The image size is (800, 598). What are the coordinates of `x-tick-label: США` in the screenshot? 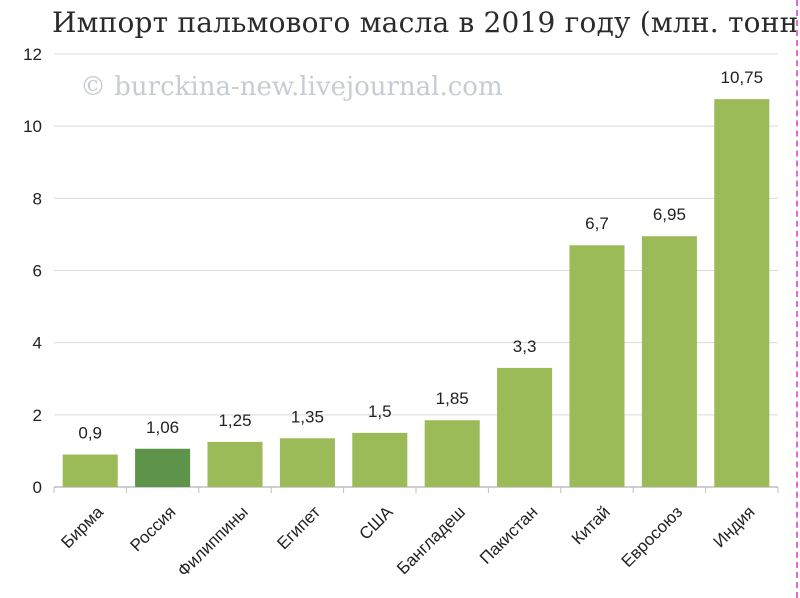 It's located at (376, 523).